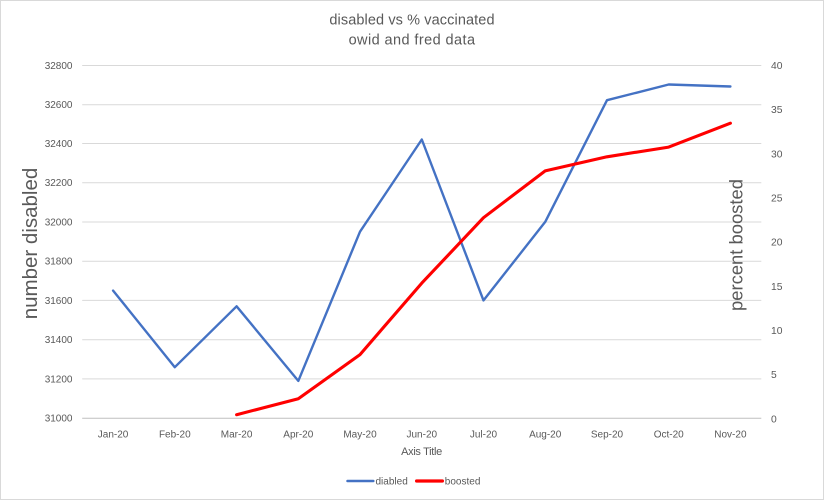 The width and height of the screenshot is (824, 500). I want to click on svg-text: 32600, so click(59, 105).